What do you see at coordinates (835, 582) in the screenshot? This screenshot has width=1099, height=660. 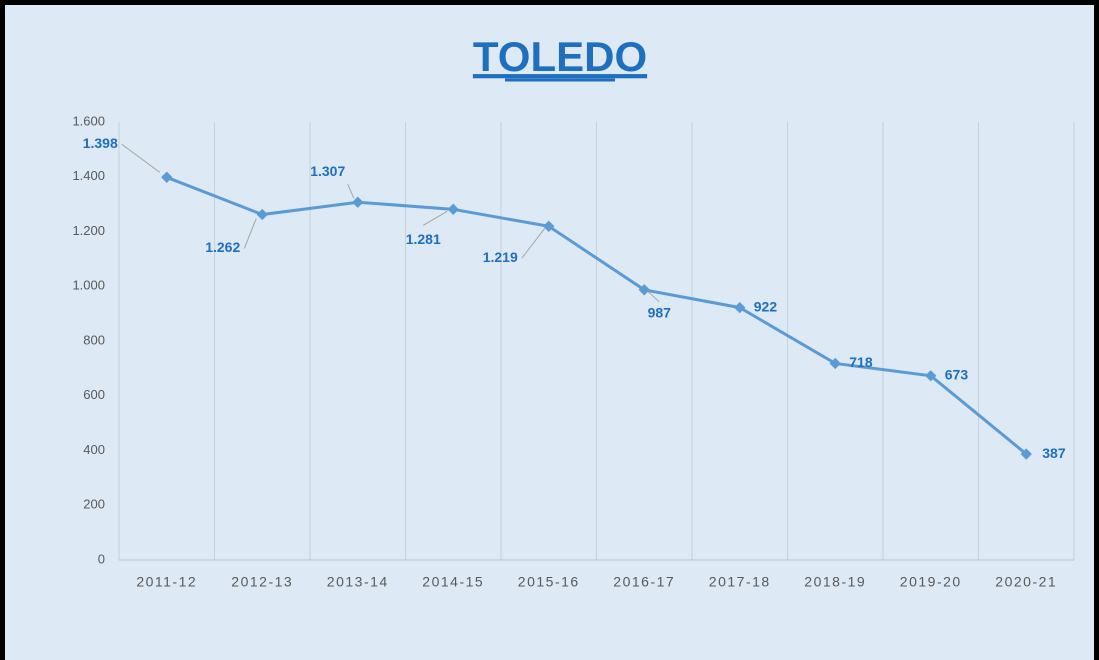 I see `x-tick-label: 2018-19` at bounding box center [835, 582].